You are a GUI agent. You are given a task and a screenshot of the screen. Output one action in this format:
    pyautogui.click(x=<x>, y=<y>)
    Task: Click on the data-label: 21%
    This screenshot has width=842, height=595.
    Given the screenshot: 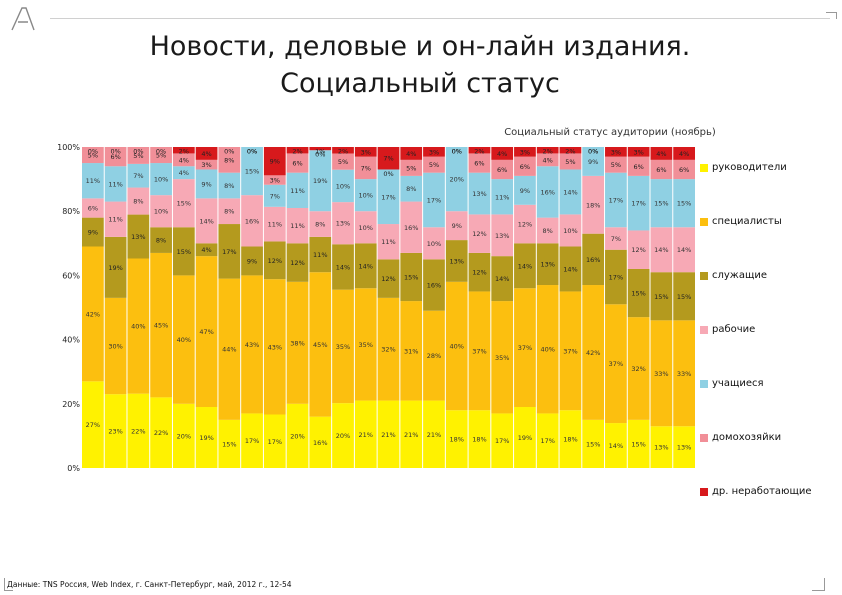 What is the action you would take?
    pyautogui.click(x=434, y=435)
    